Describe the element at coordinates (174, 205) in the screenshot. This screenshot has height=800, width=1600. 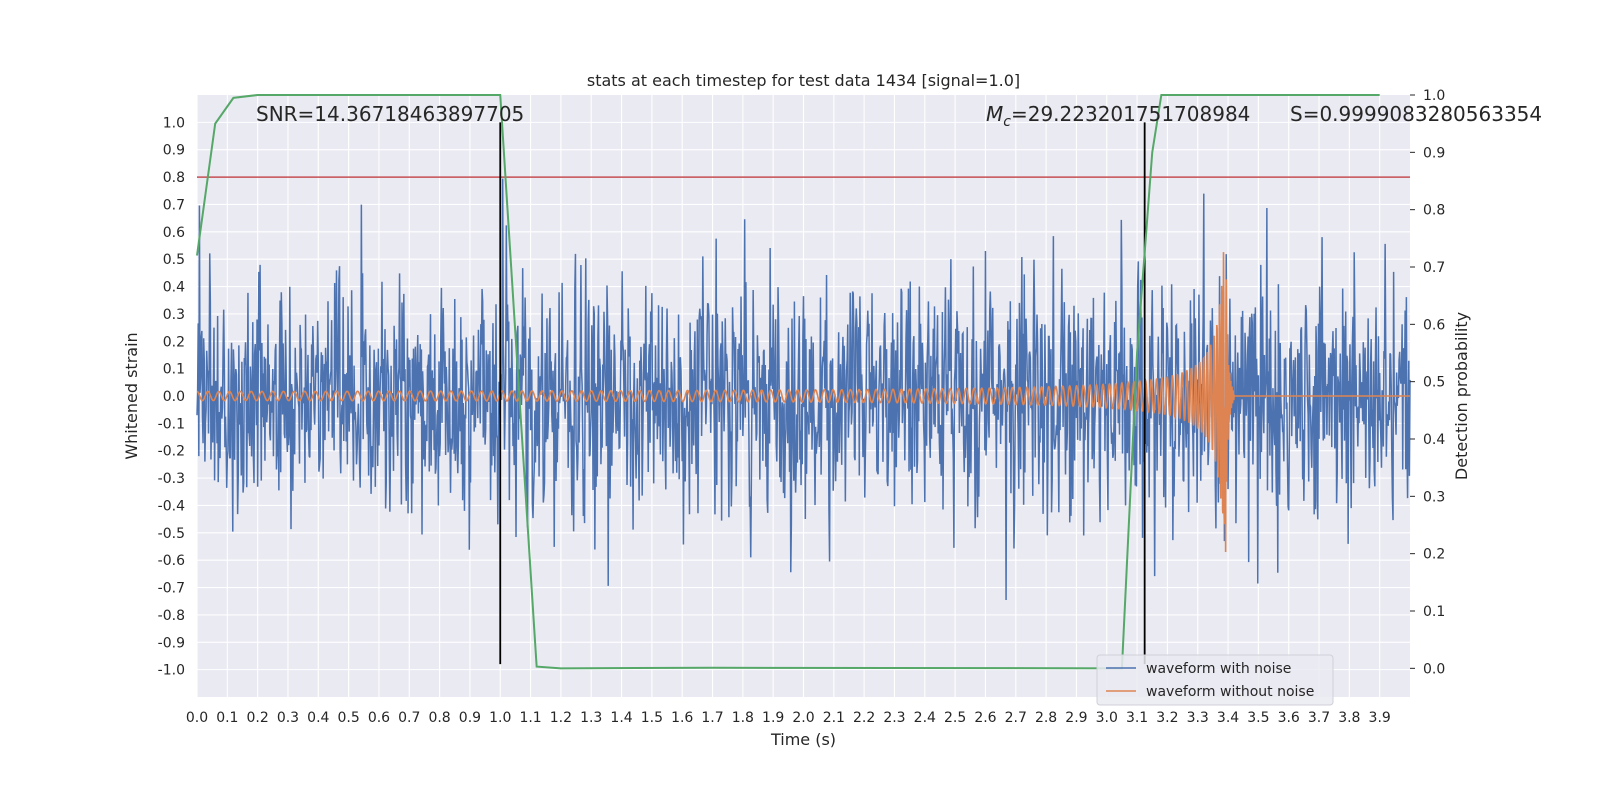
I see `y-tick-label: 0.7` at that location.